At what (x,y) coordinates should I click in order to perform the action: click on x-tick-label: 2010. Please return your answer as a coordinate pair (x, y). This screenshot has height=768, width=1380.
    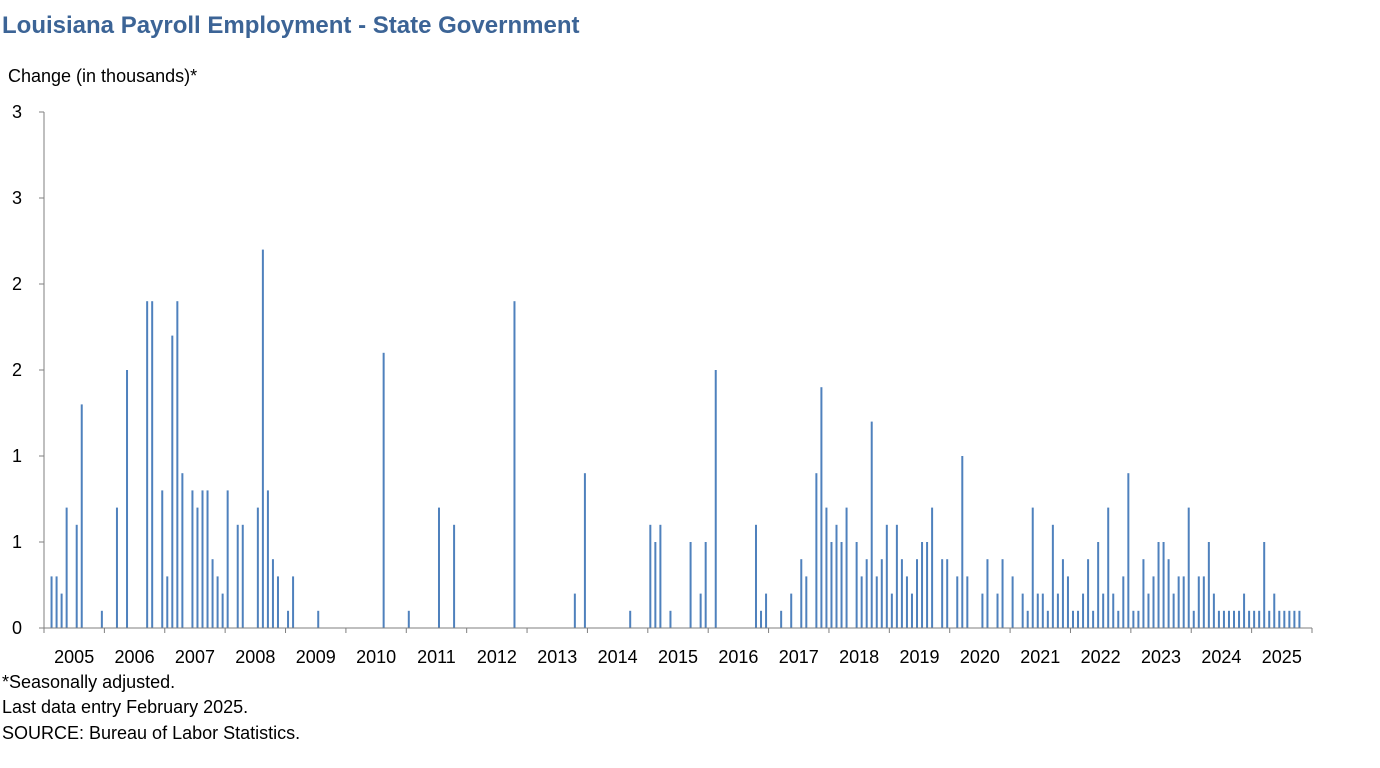
    Looking at the image, I should click on (376, 657).